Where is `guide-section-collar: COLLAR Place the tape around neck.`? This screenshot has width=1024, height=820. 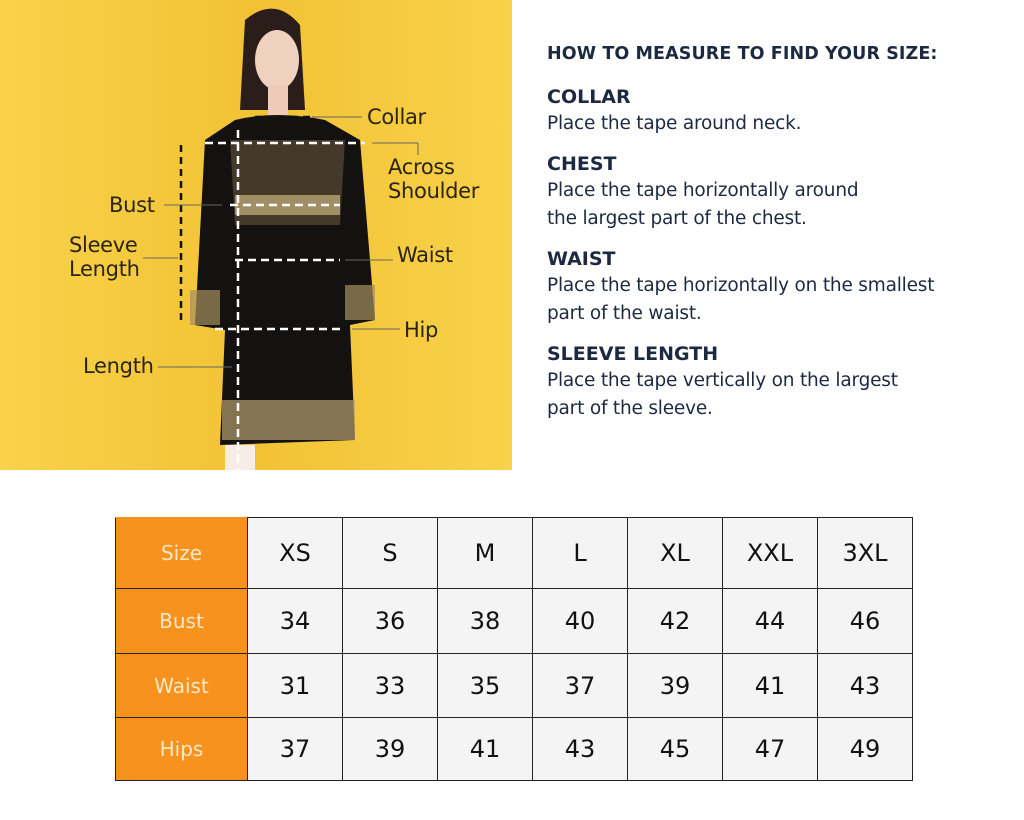
guide-section-collar: COLLAR Place the tape around neck. is located at coordinates (777, 111).